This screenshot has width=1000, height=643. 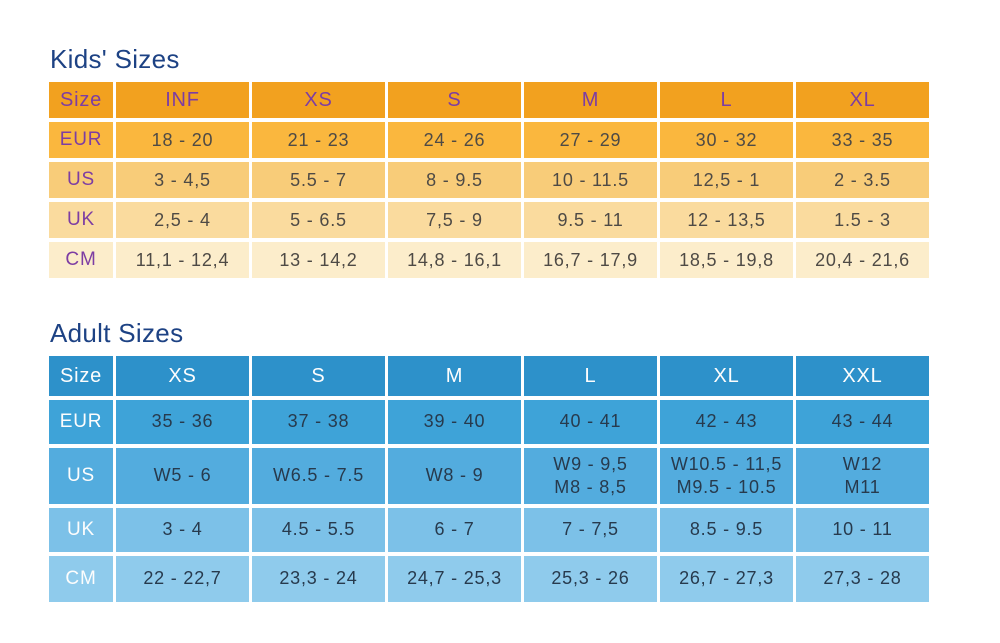 I want to click on kids-uk-m: 9.5 - 11, so click(x=590, y=220).